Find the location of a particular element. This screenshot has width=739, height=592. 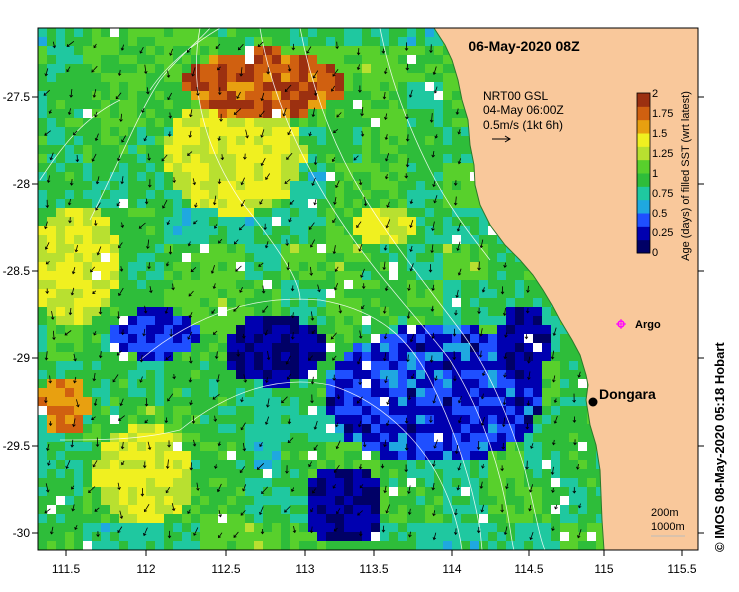

lat-tick-label: -30 is located at coordinates (22, 533).